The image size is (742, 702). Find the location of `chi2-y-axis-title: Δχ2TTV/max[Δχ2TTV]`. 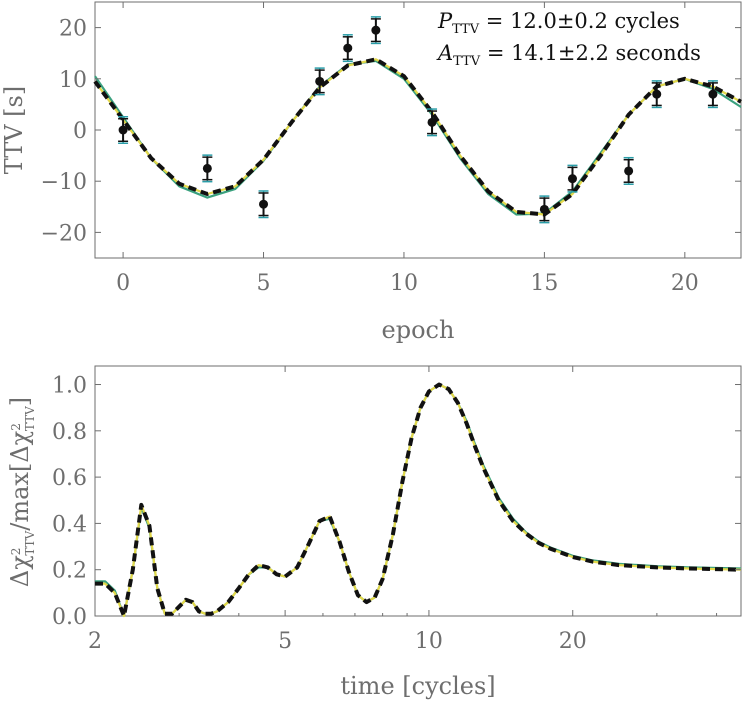

chi2-y-axis-title: Δχ2TTV/max[Δχ2TTV] is located at coordinates (21, 492).